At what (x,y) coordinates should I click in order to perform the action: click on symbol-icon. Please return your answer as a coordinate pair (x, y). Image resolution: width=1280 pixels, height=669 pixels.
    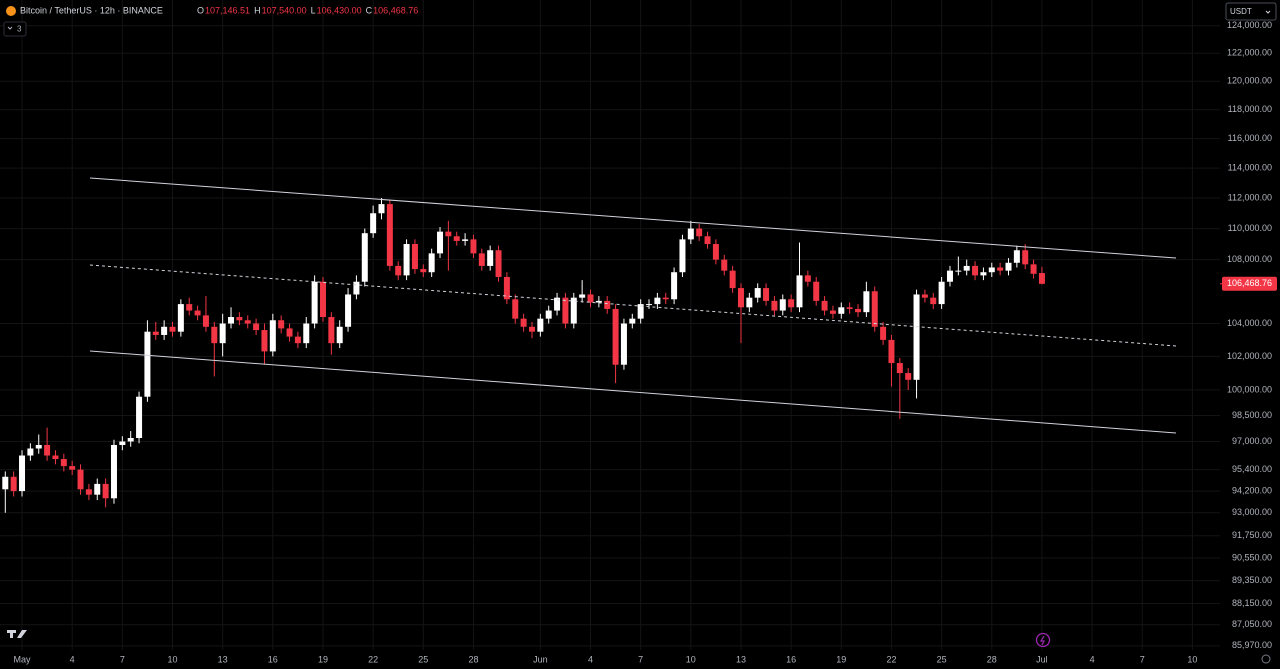
    Looking at the image, I should click on (11, 11).